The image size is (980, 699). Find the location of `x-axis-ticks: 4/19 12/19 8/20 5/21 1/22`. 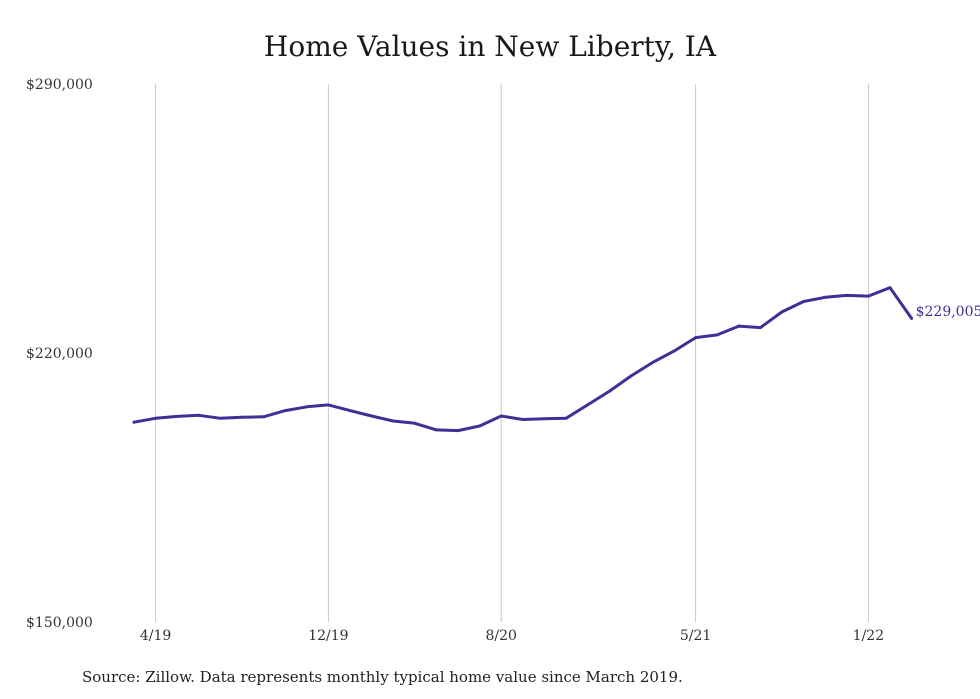

x-axis-ticks: 4/19 12/19 8/20 5/21 1/22 is located at coordinates (512, 636).